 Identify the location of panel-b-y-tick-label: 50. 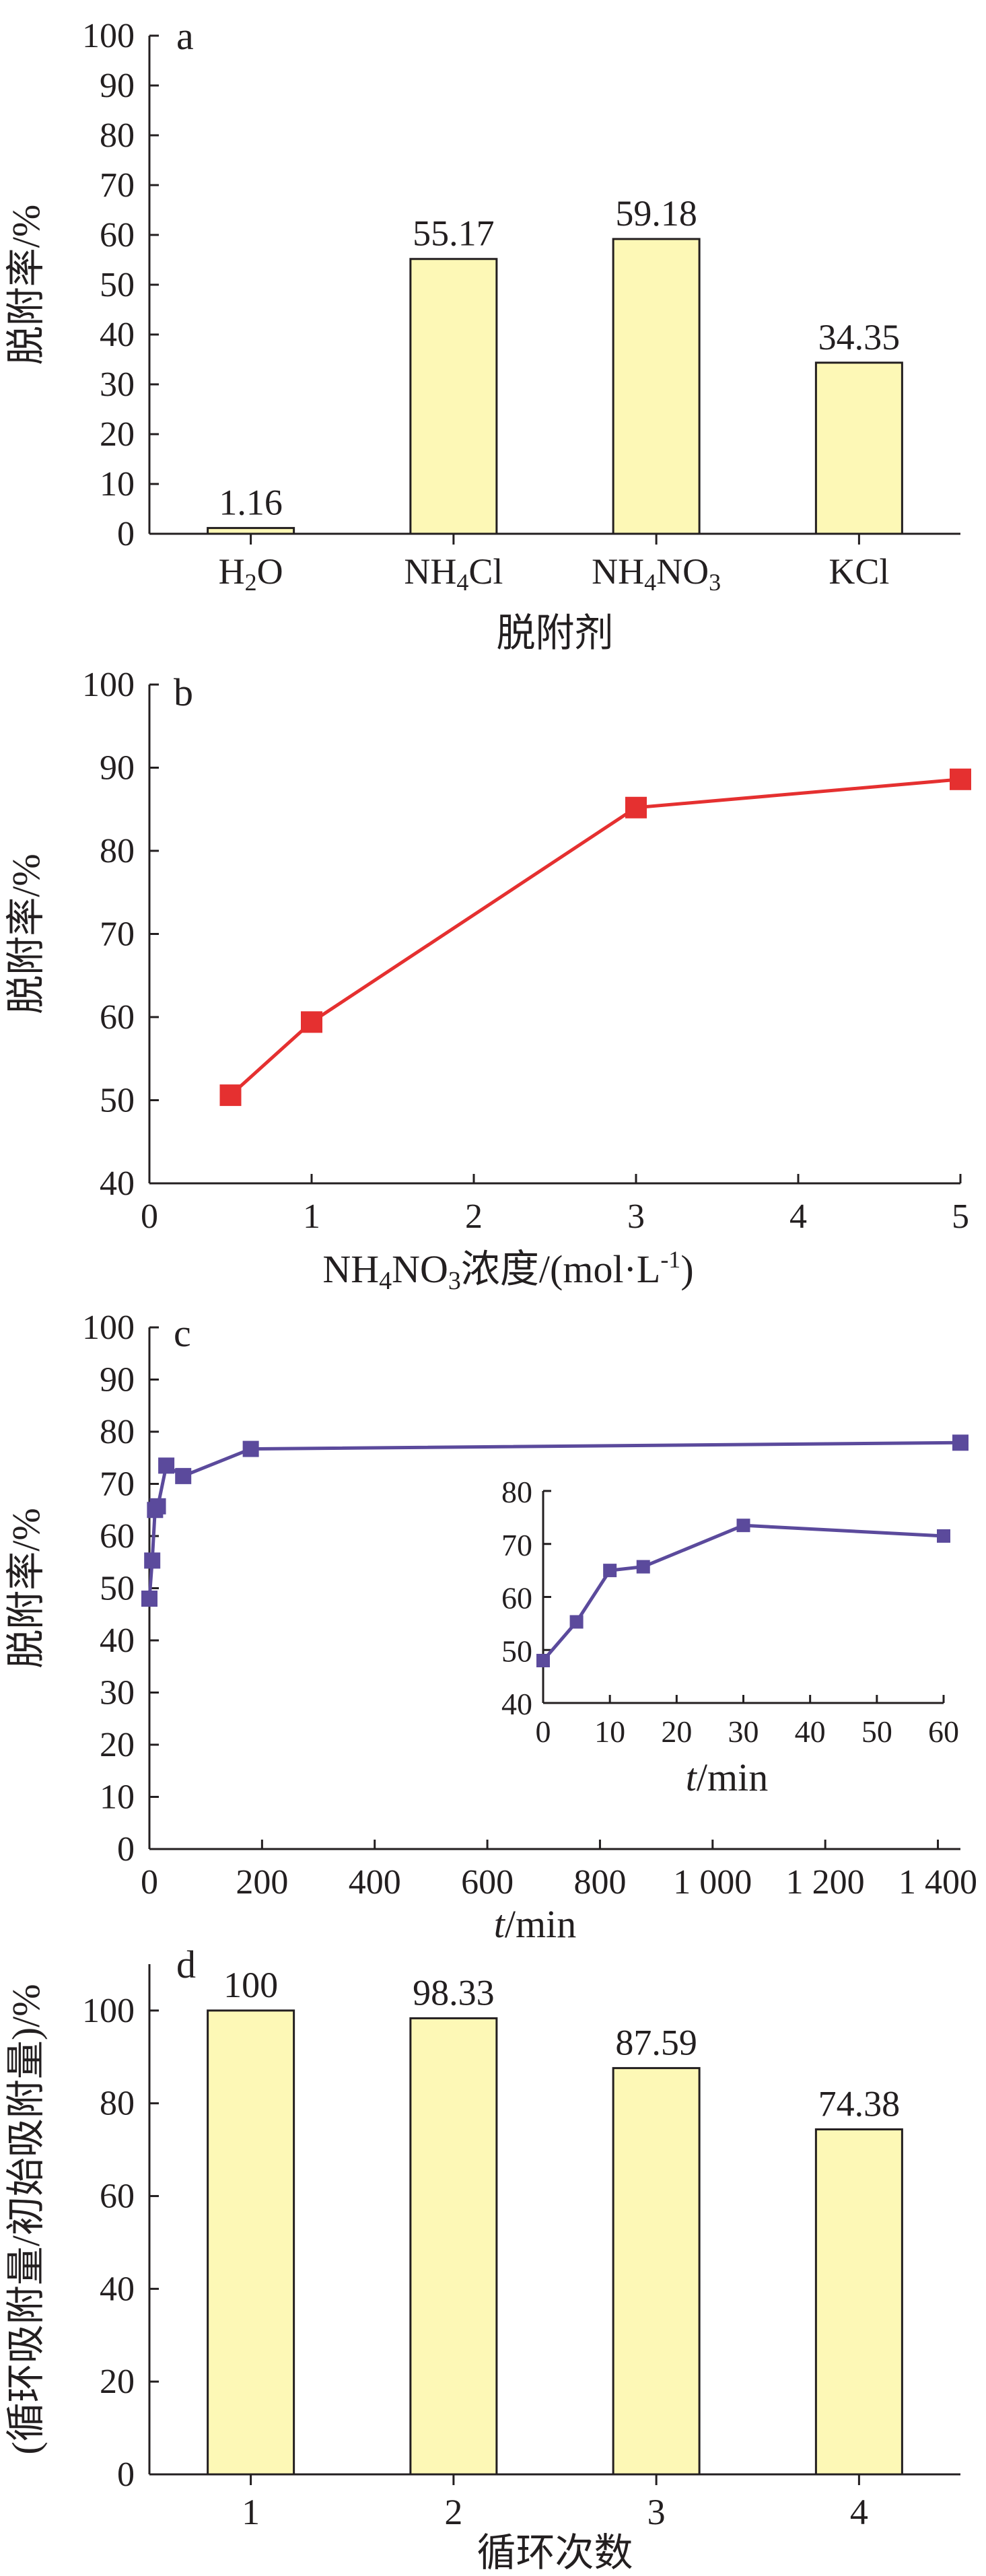
(117, 1101).